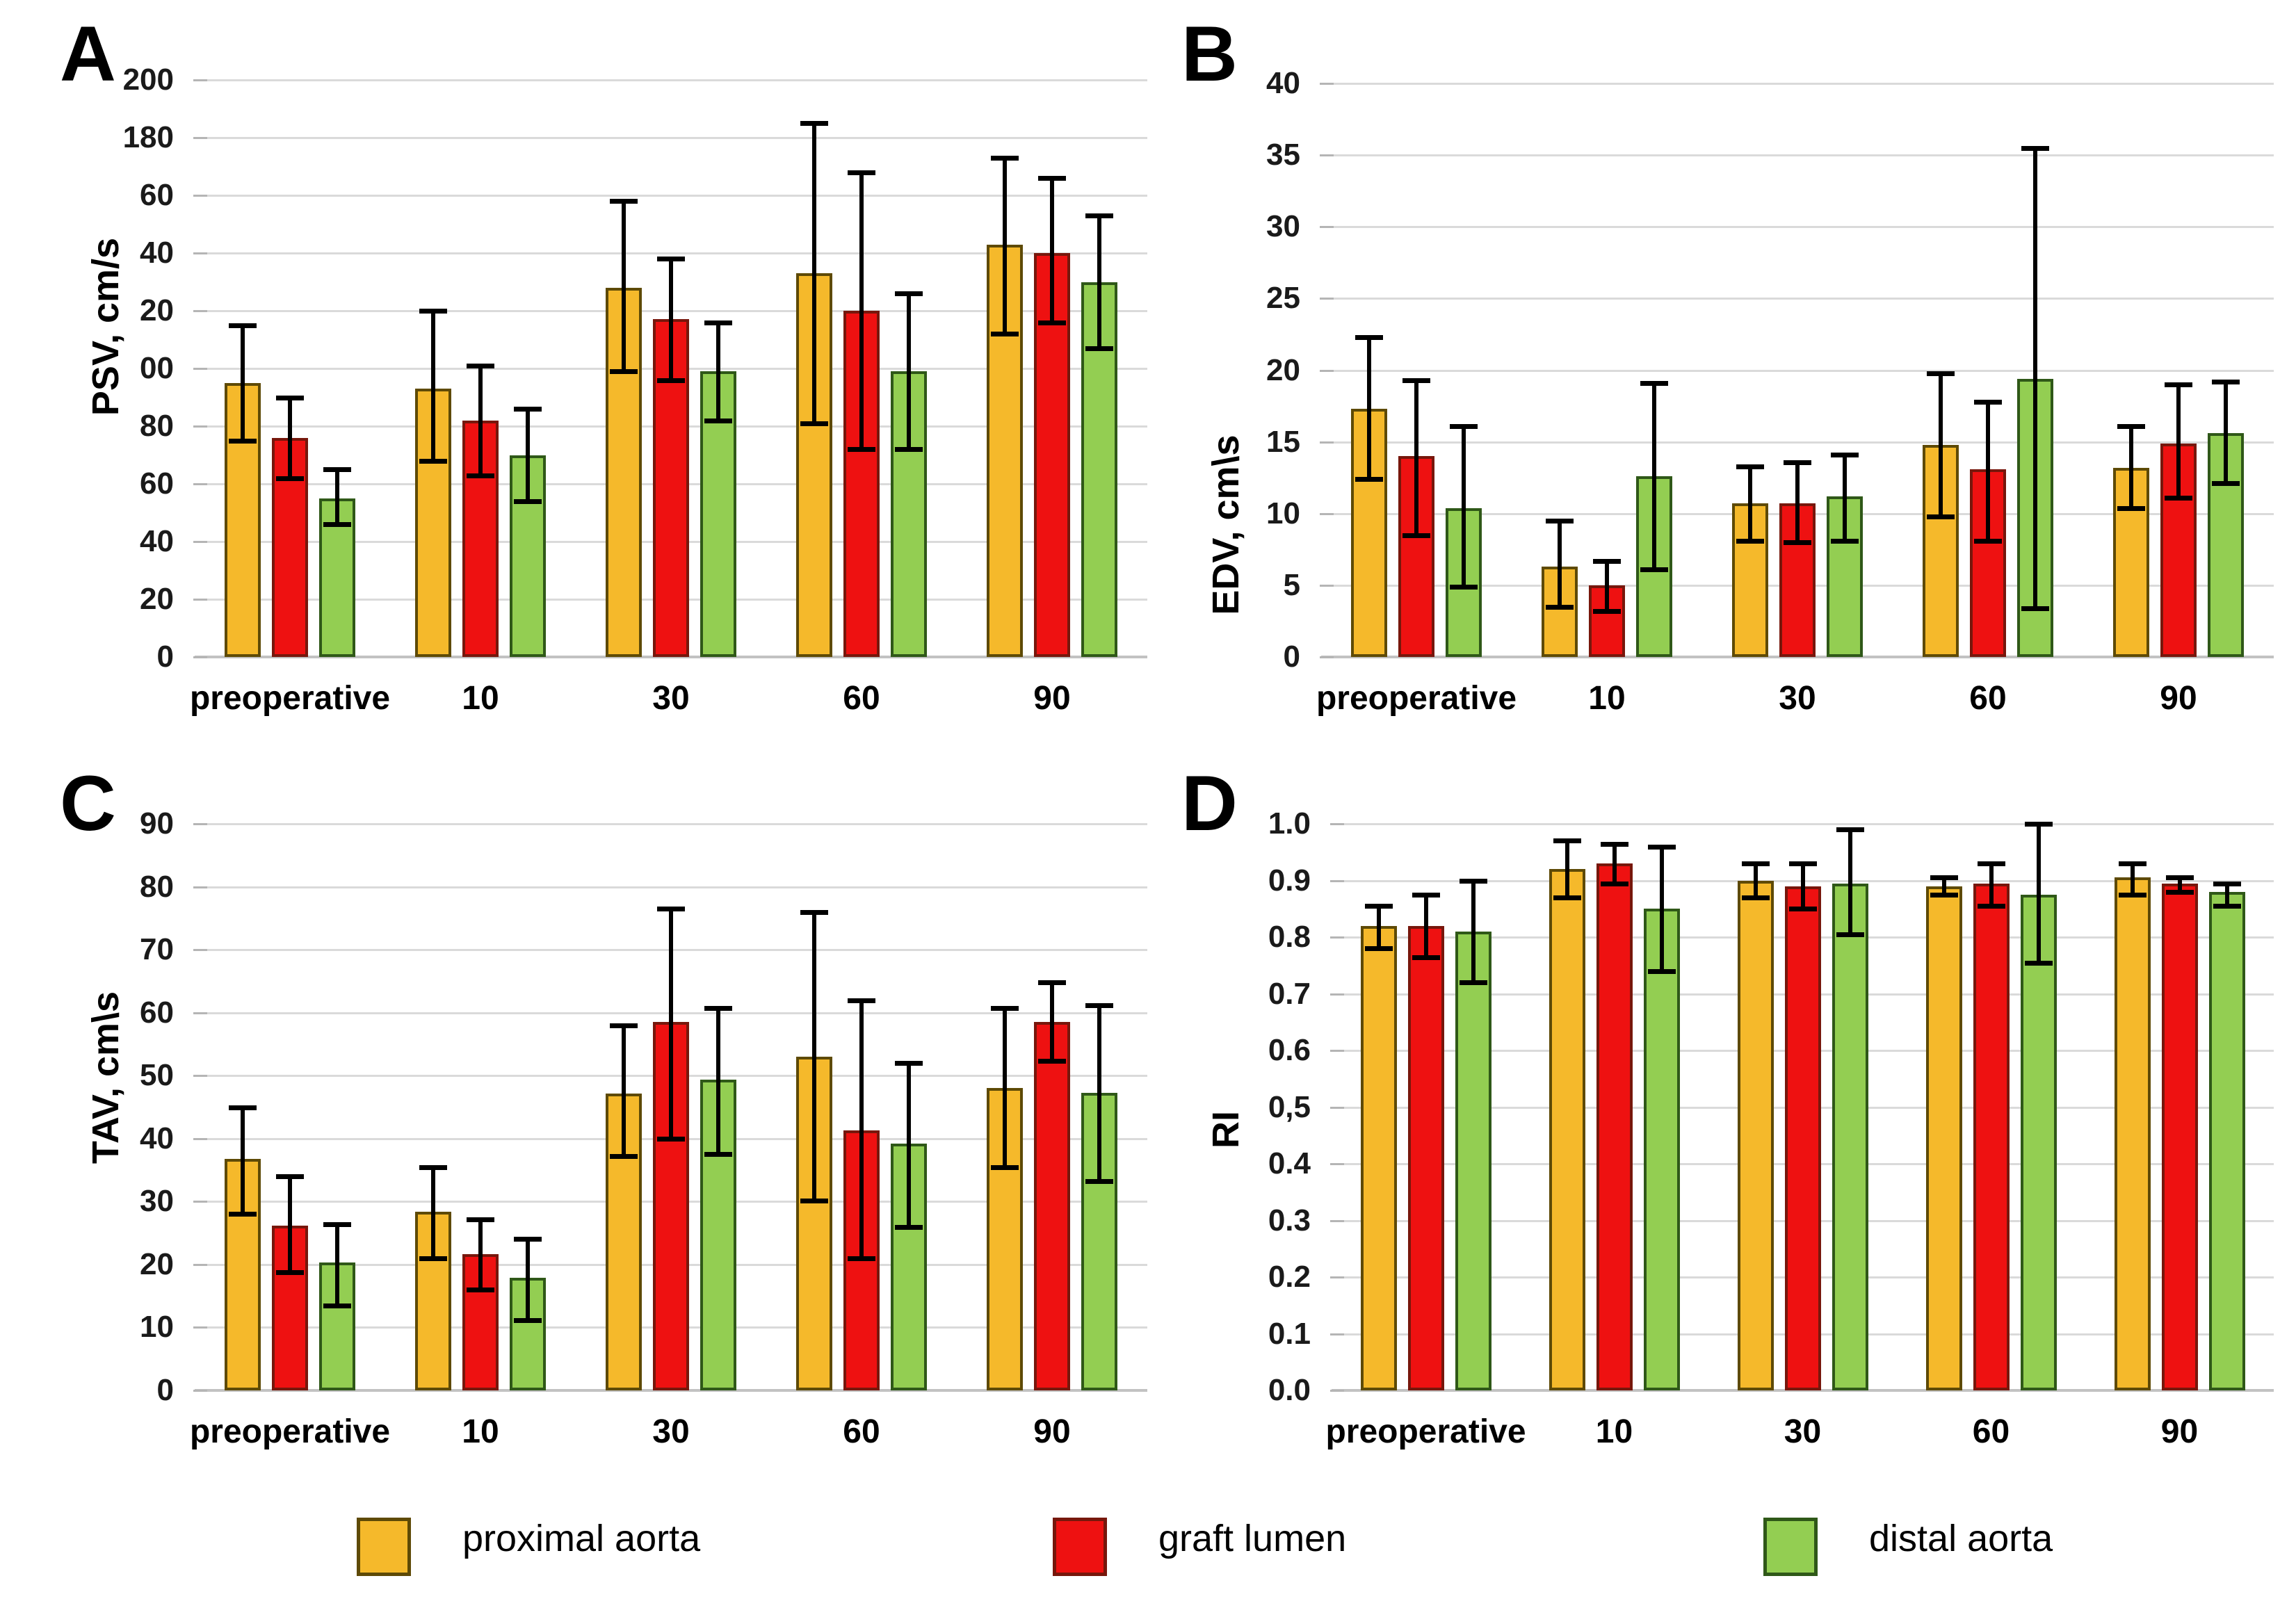  I want to click on y-tick-label: 90, so click(157, 823).